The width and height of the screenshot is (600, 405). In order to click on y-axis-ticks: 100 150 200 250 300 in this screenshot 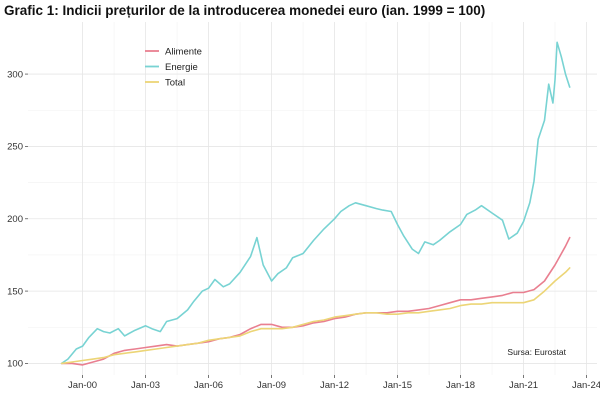, I will do `click(17, 219)`.